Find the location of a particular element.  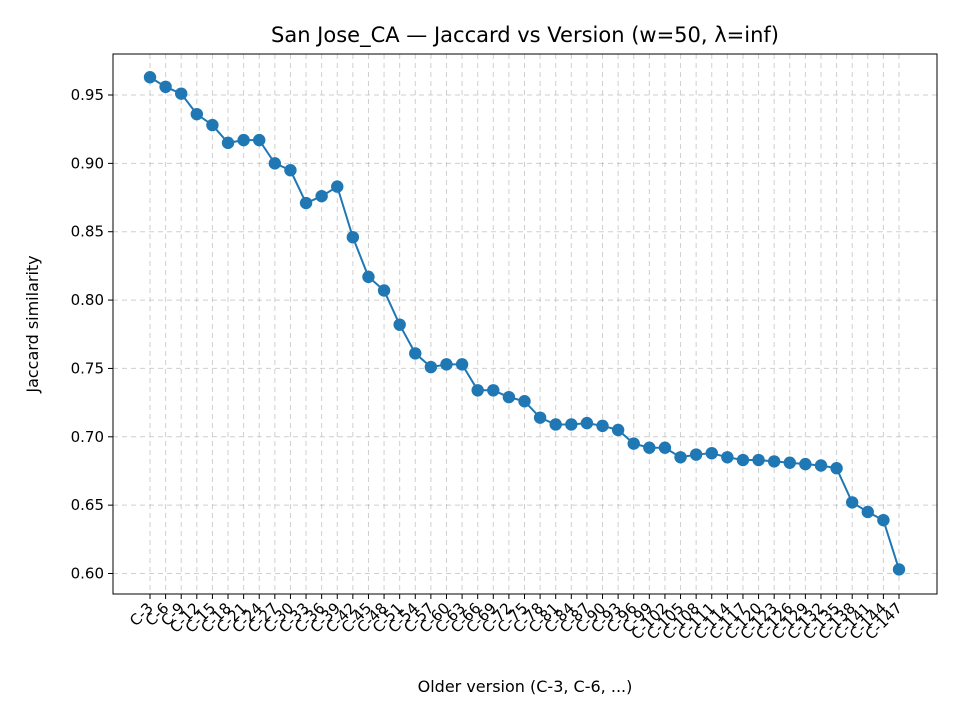

y-tick-label: 0.75 is located at coordinates (87, 368).